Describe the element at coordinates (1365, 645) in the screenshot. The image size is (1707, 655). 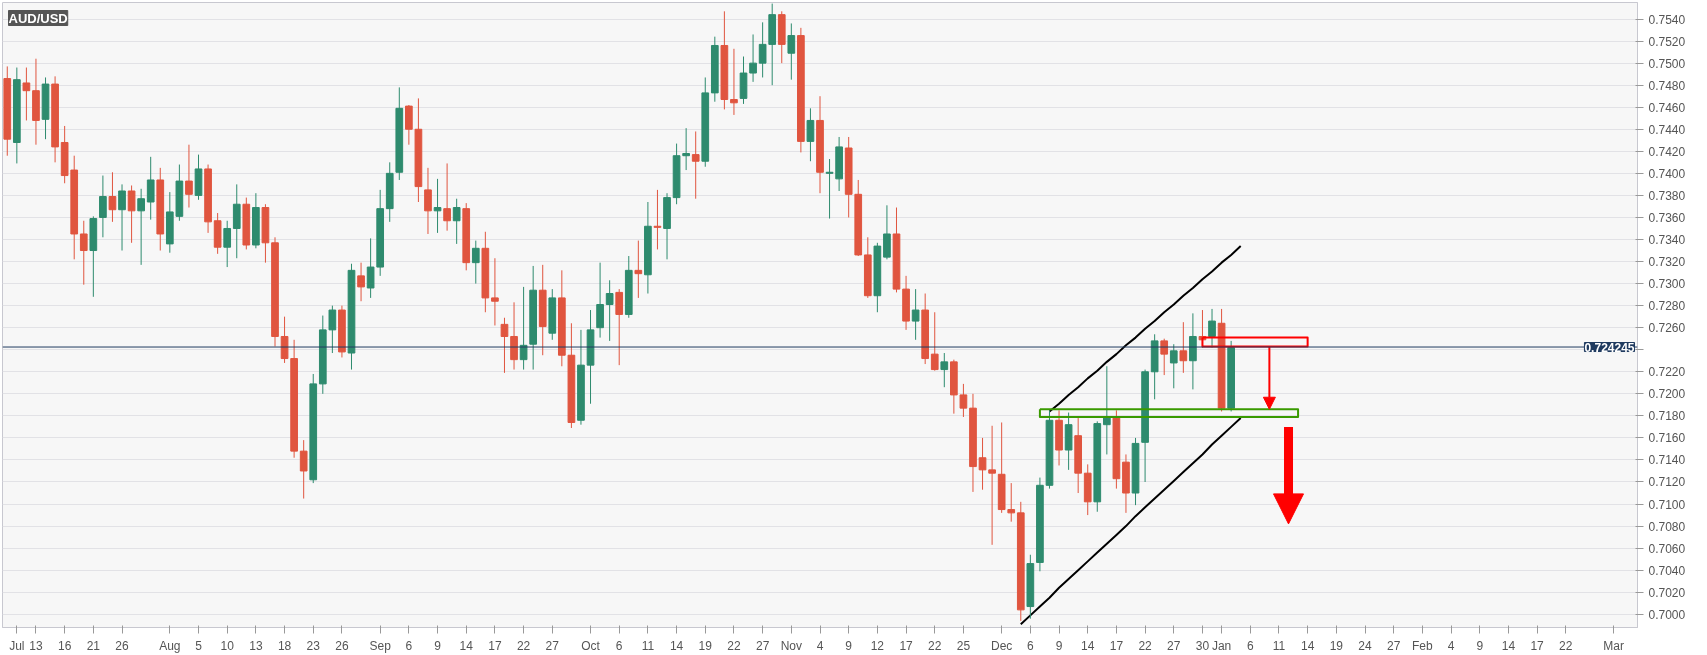
I see `x-tick-label: 24` at that location.